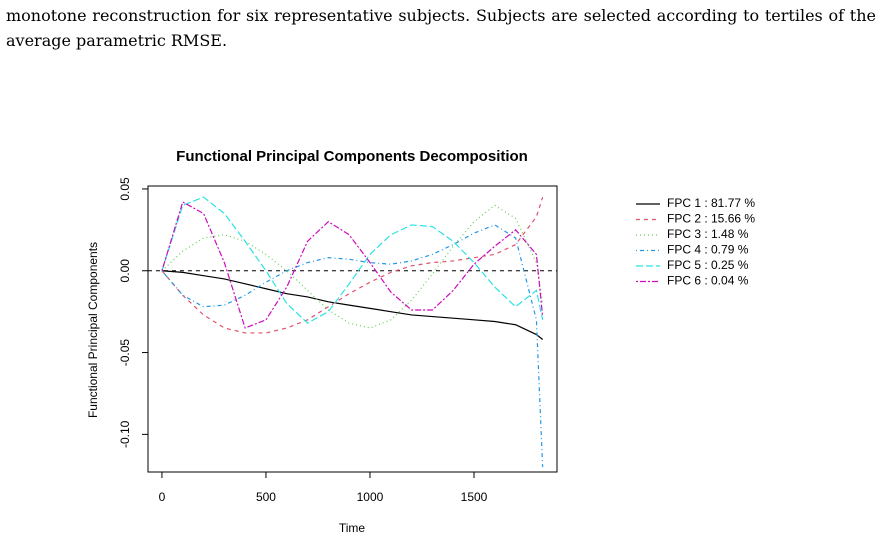 The width and height of the screenshot is (883, 540). What do you see at coordinates (125, 353) in the screenshot?
I see `y-tick-label: -0.05` at bounding box center [125, 353].